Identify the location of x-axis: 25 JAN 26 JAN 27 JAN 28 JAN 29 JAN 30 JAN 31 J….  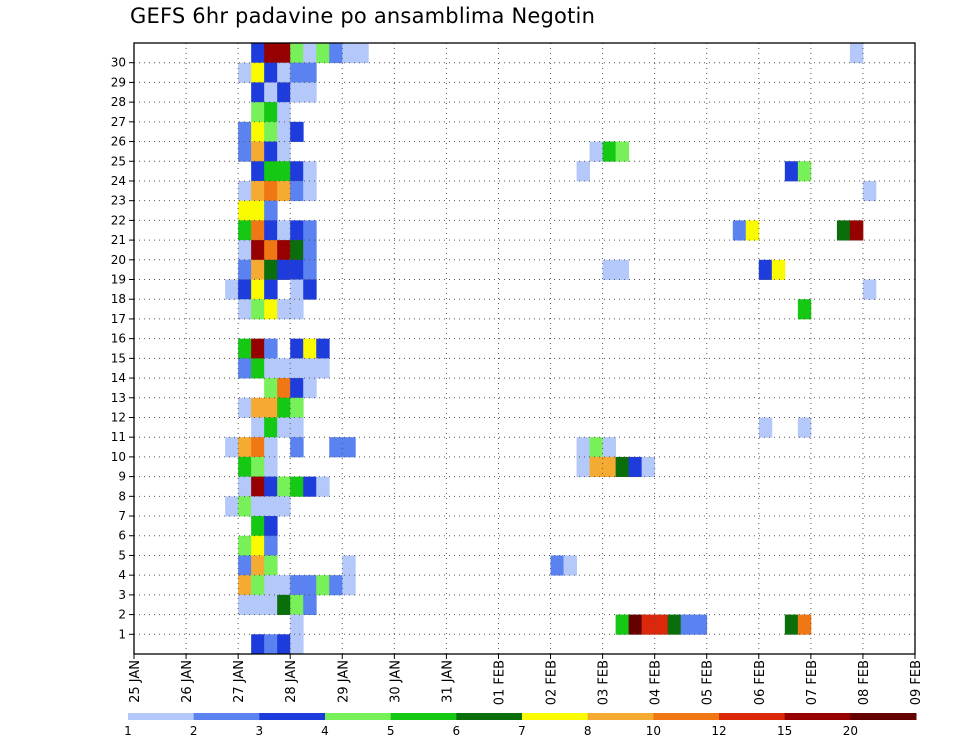
(526, 679).